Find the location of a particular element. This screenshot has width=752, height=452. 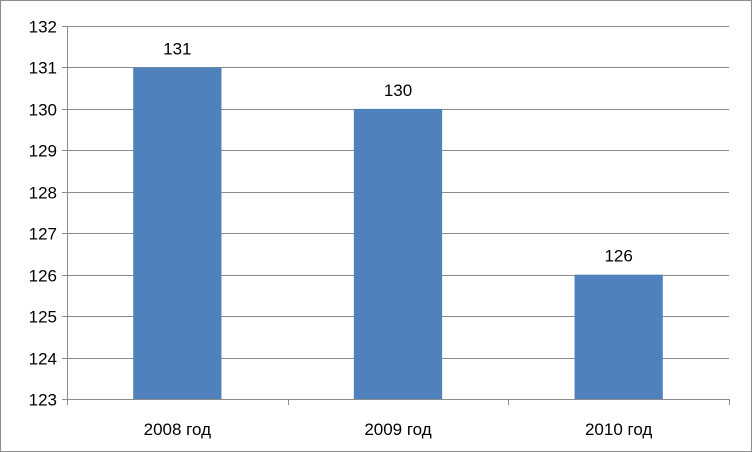

data-label: 131 is located at coordinates (177, 48).